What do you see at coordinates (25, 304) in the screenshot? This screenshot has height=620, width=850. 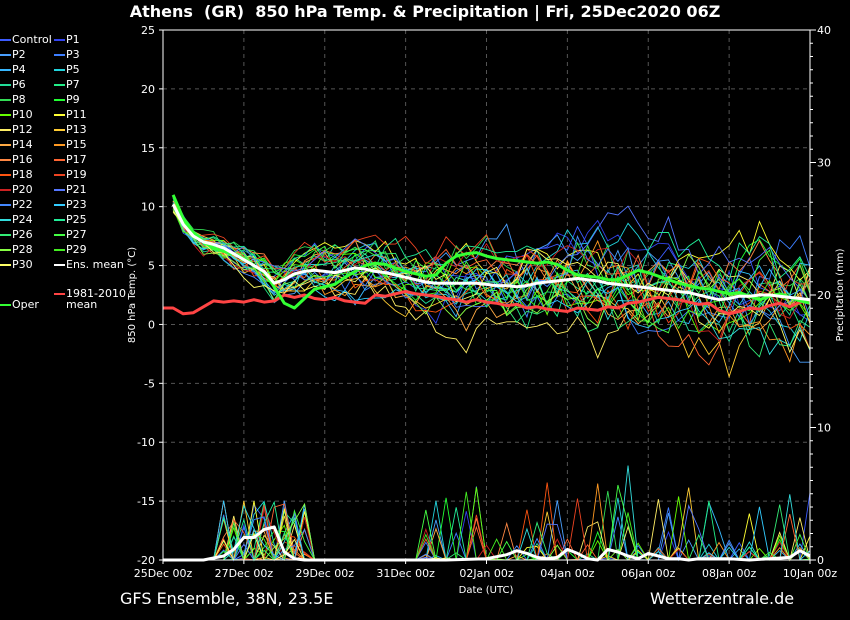 I see `legend-label: Oper` at bounding box center [25, 304].